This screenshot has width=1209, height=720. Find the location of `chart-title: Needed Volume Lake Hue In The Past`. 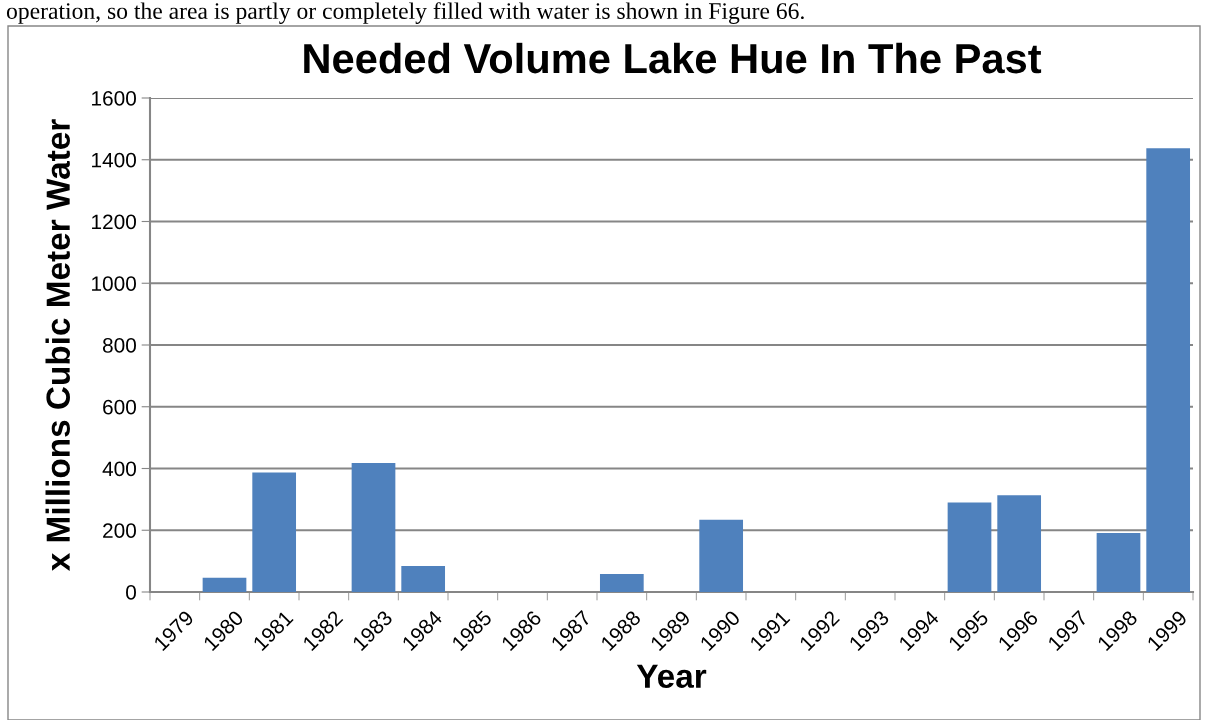

chart-title: Needed Volume Lake Hue In The Past is located at coordinates (673, 58).